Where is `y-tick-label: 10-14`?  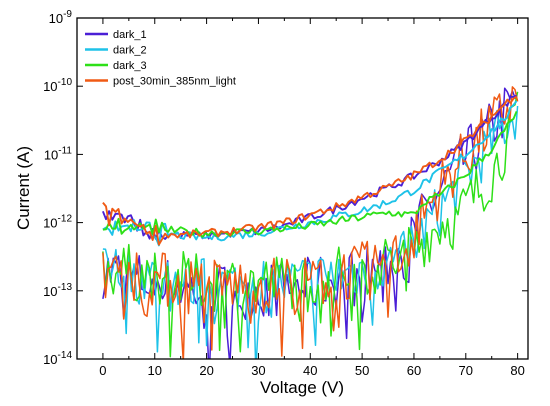
y-tick-label: 10-14 is located at coordinates (57, 358).